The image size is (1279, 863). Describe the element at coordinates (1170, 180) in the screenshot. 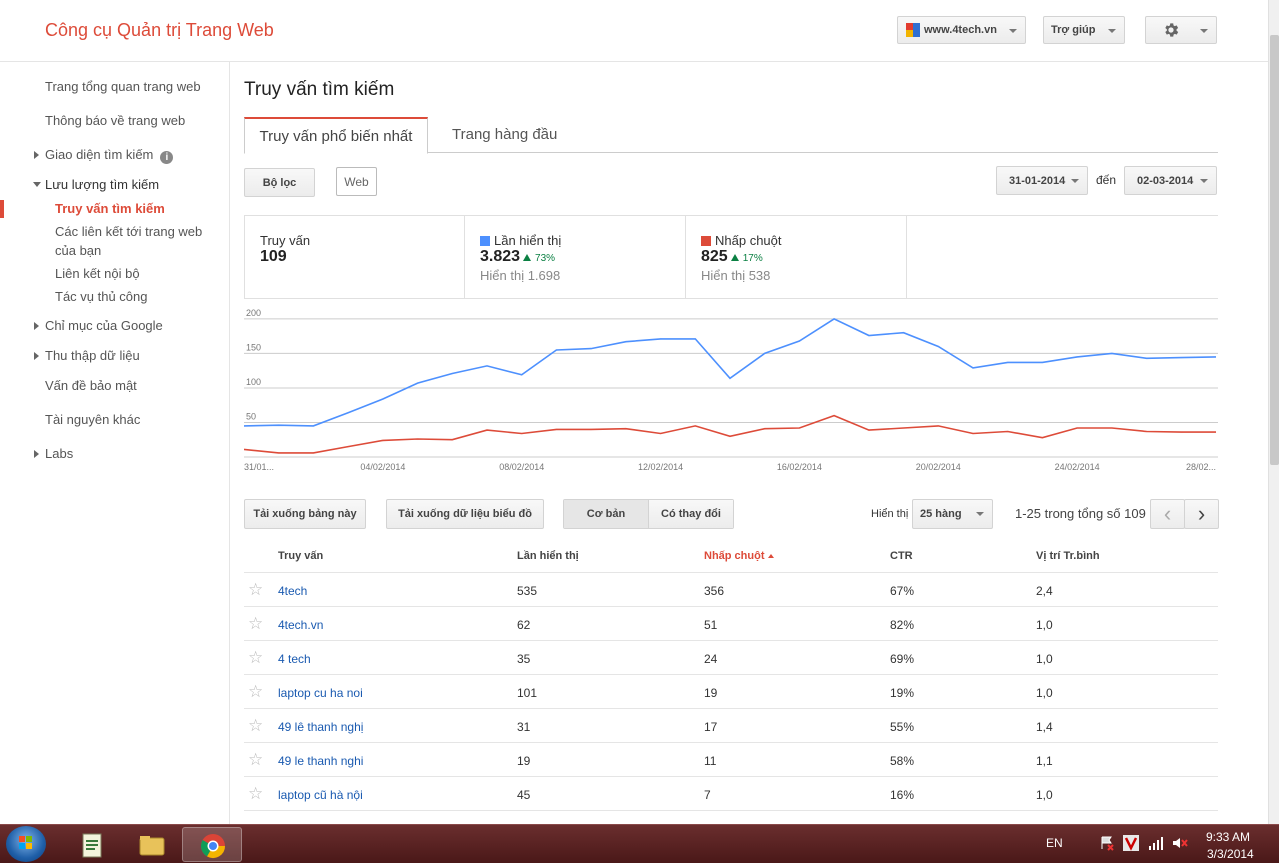

I see `date-to-select: 02-03-2014` at that location.